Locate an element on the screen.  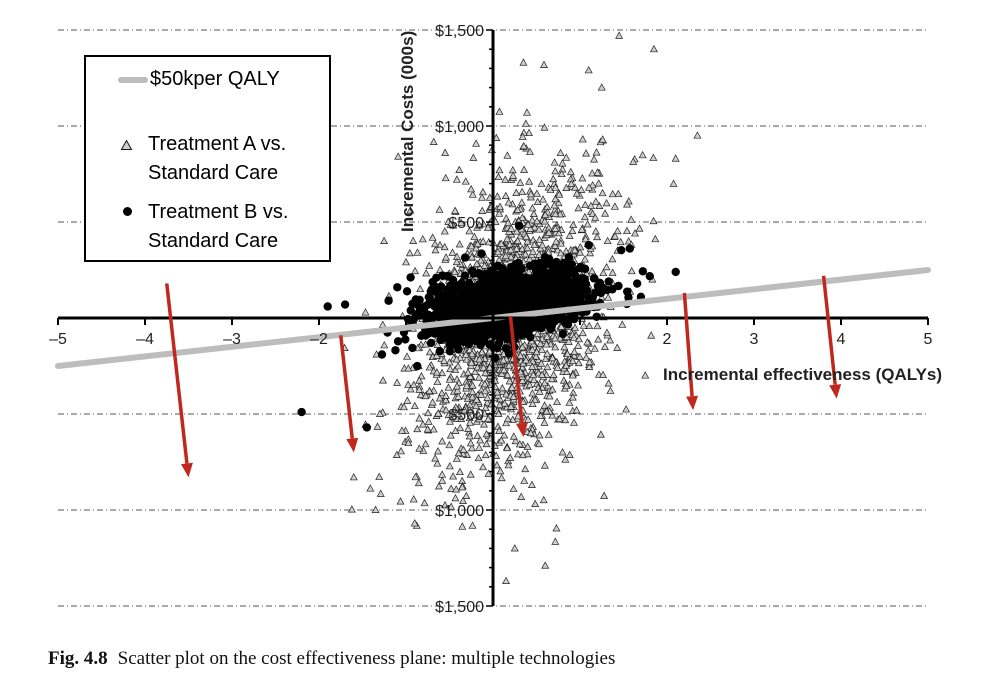
legend-series-b-entry: Treatment B vs. is located at coordinates (207, 212).